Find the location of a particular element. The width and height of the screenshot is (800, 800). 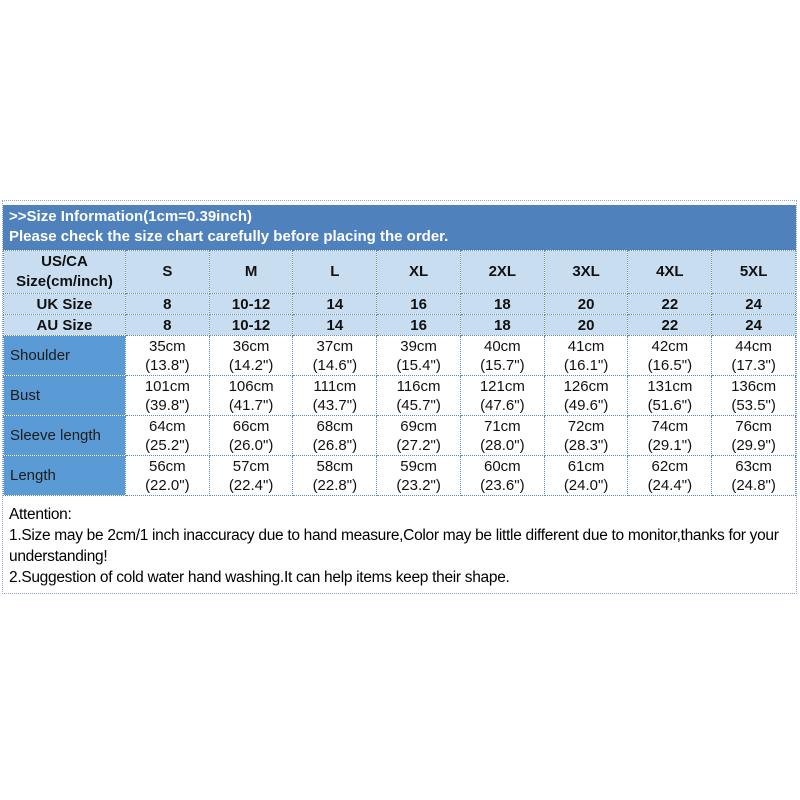

measurement-cm: 64cm is located at coordinates (167, 426).